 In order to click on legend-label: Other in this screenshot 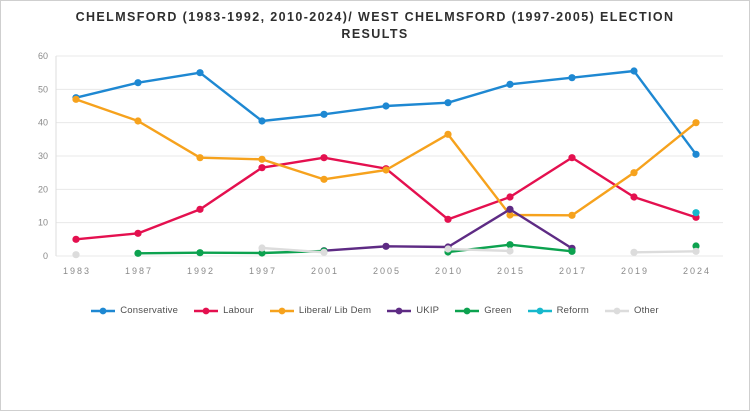, I will do `click(646, 310)`.